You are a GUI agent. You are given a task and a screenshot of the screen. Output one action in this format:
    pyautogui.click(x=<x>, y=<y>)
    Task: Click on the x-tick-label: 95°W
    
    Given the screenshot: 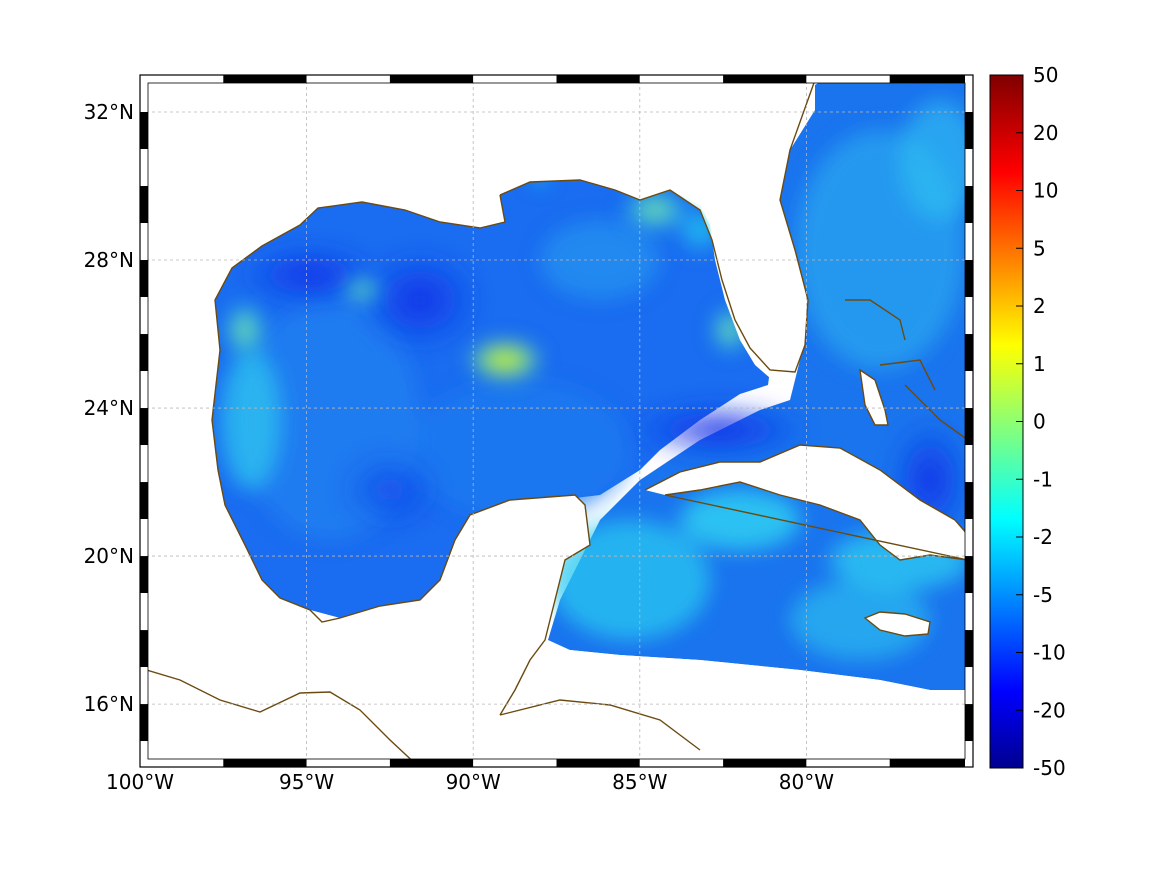 What is the action you would take?
    pyautogui.click(x=306, y=782)
    